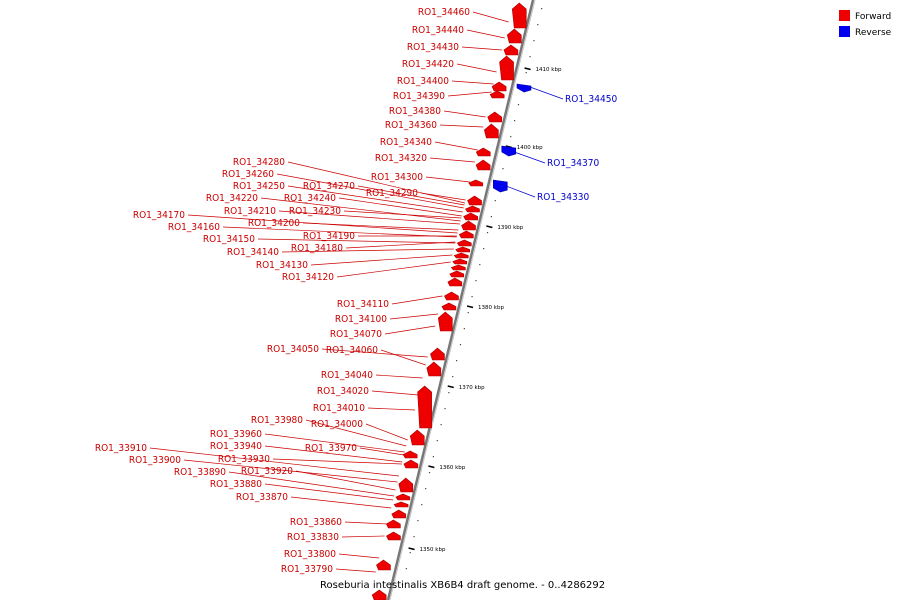 The image size is (900, 600). What do you see at coordinates (415, 111) in the screenshot?
I see `forward-gene-label: RO1_34380` at bounding box center [415, 111].